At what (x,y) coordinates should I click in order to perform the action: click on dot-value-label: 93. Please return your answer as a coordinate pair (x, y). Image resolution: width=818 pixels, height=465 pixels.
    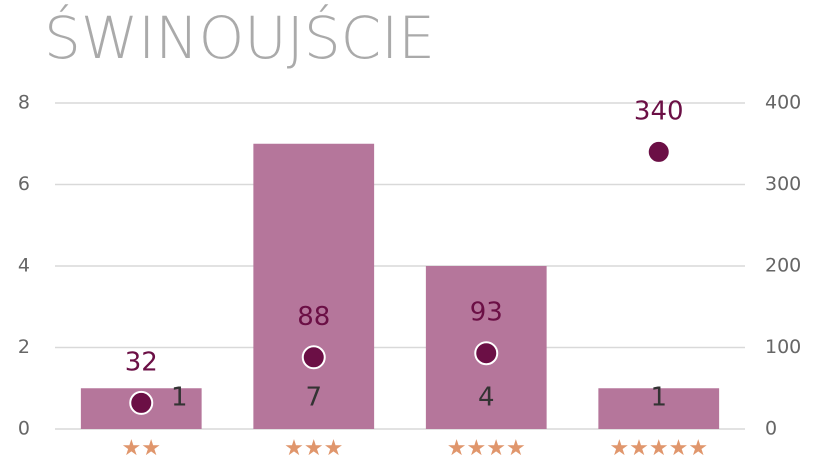
    Looking at the image, I should click on (486, 313).